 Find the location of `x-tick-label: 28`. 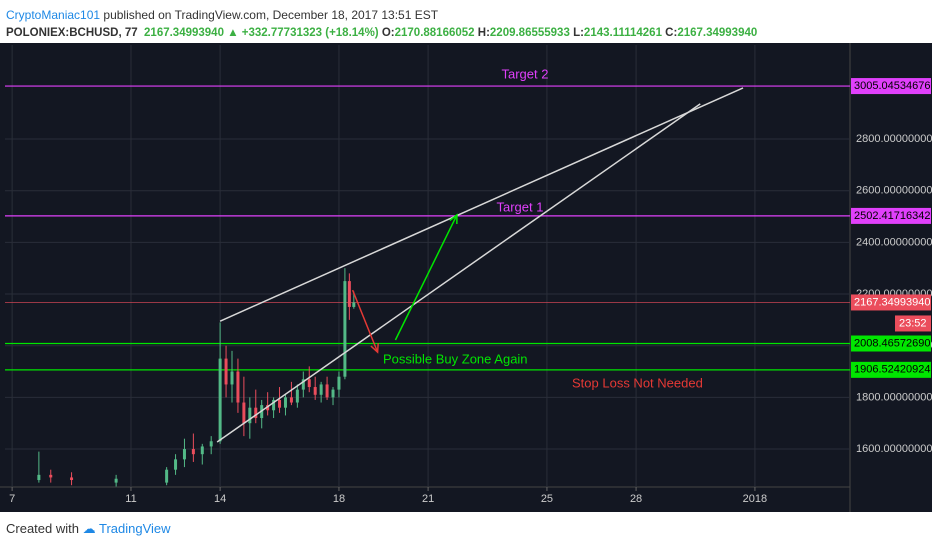

x-tick-label: 28 is located at coordinates (636, 499).